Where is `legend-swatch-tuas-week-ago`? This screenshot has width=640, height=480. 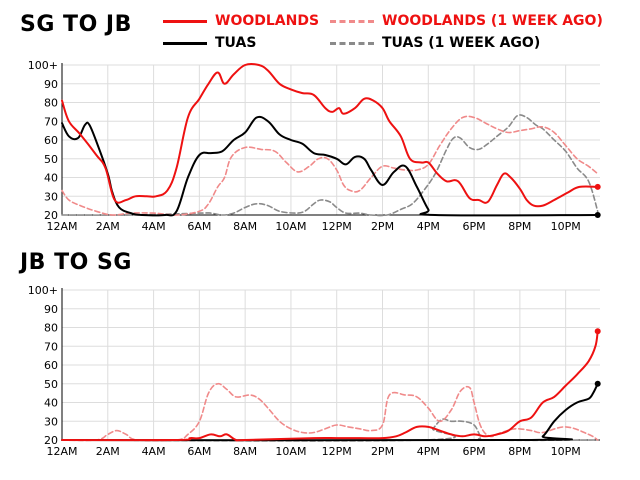
legend-swatch-tuas-week-ago is located at coordinates (352, 43).